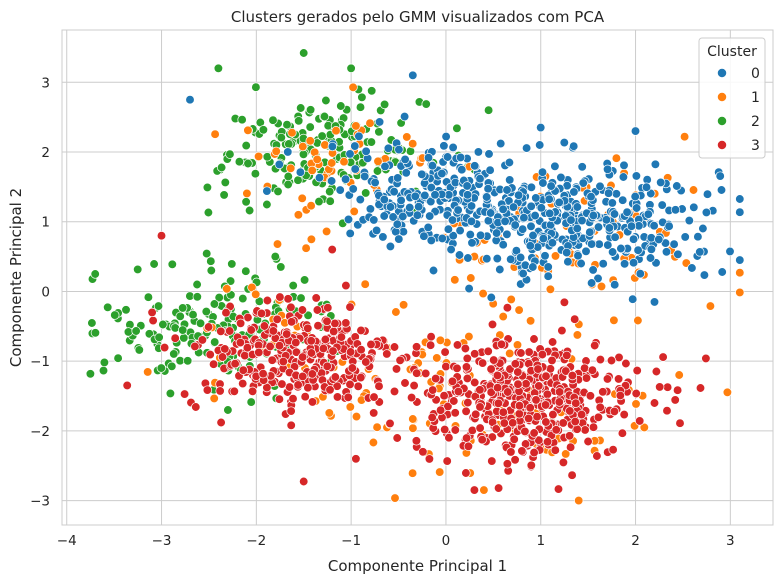 The image size is (784, 584). I want to click on x-axis-label: Componente Principal 1, so click(417, 566).